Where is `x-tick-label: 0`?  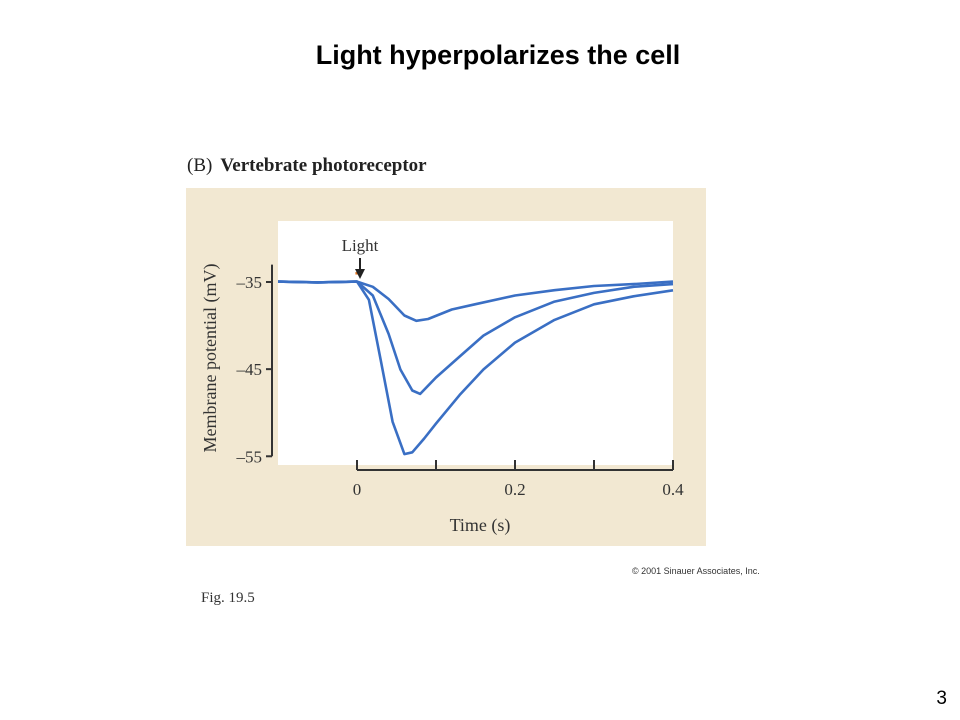
x-tick-label: 0 is located at coordinates (357, 489).